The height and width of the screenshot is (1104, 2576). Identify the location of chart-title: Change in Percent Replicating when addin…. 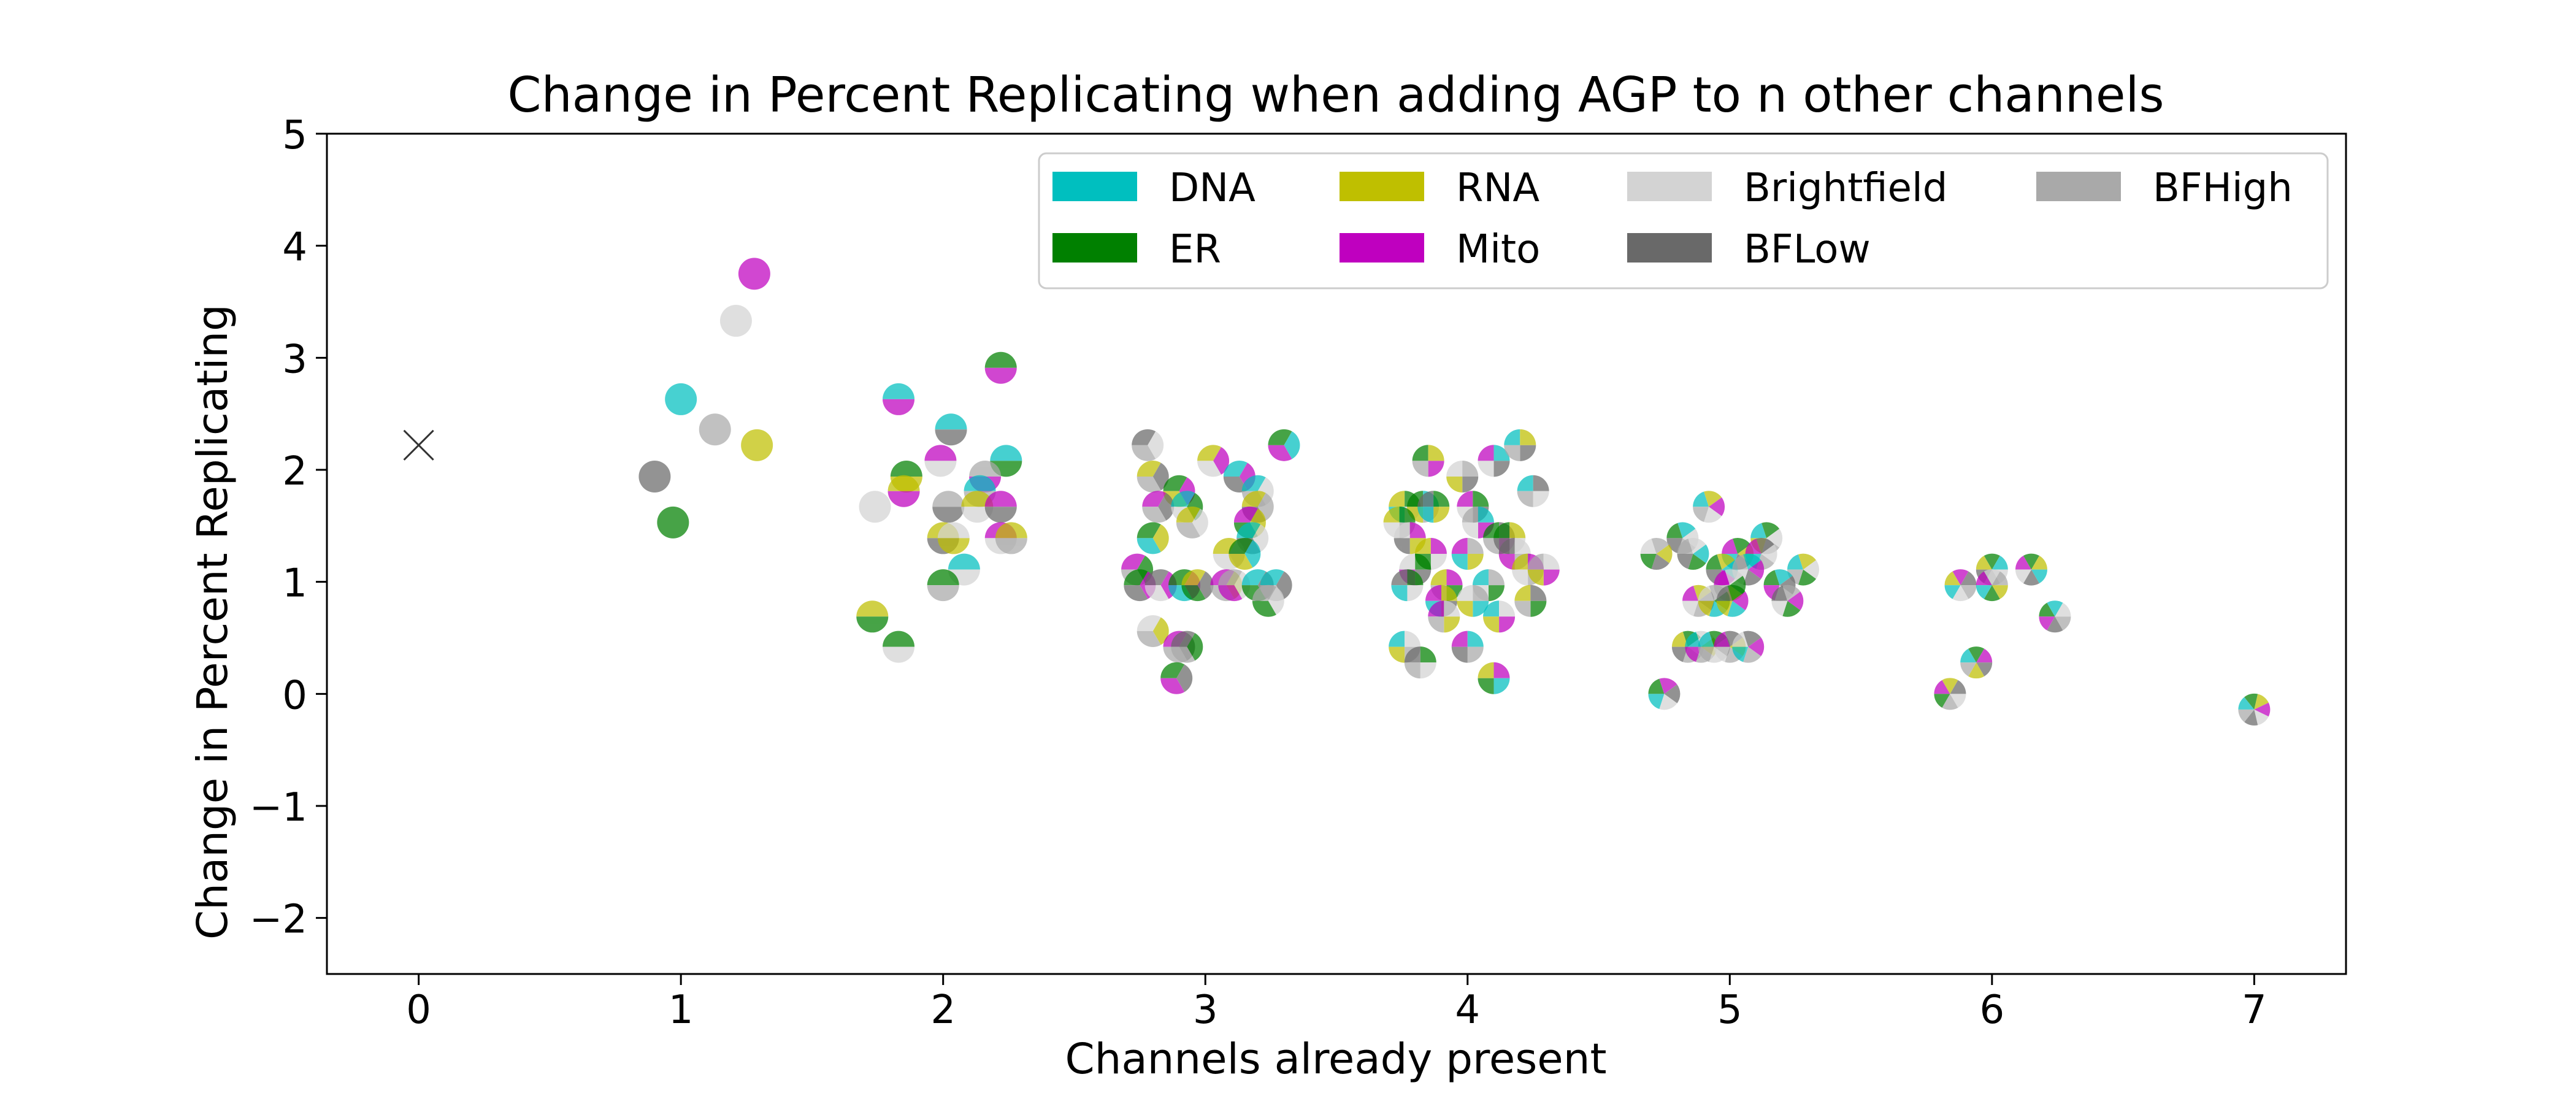
(1335, 95).